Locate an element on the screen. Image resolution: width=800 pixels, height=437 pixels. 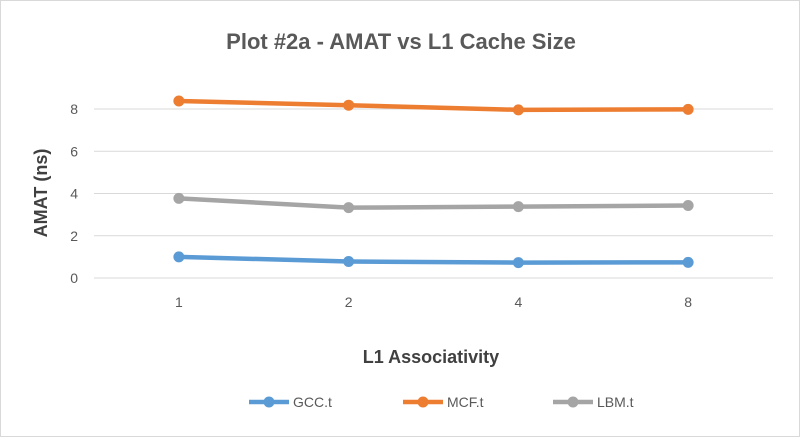
legend-label: MCF.t is located at coordinates (465, 402).